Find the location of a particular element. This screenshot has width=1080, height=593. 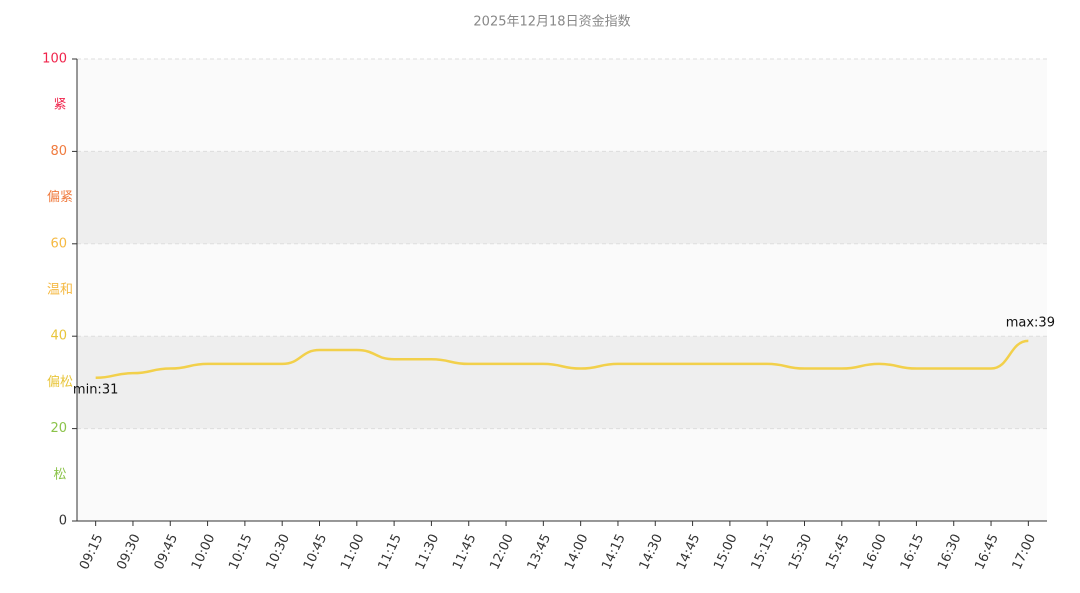

x-tick-label: 11:00 is located at coordinates (352, 552).